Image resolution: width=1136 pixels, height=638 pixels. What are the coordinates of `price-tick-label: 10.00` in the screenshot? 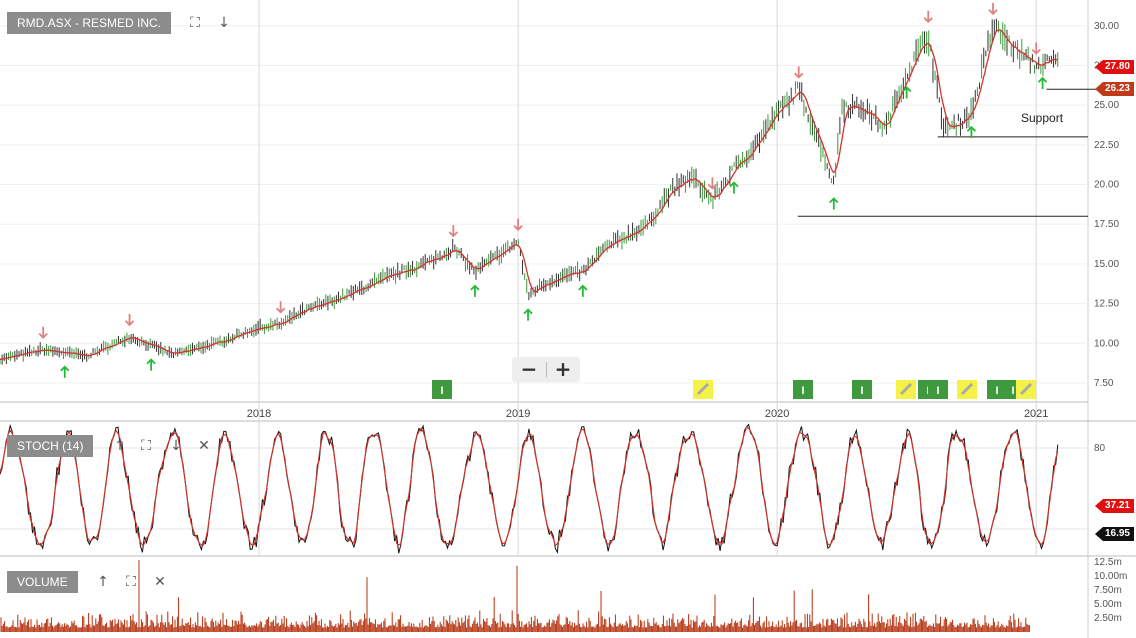 It's located at (1106, 343).